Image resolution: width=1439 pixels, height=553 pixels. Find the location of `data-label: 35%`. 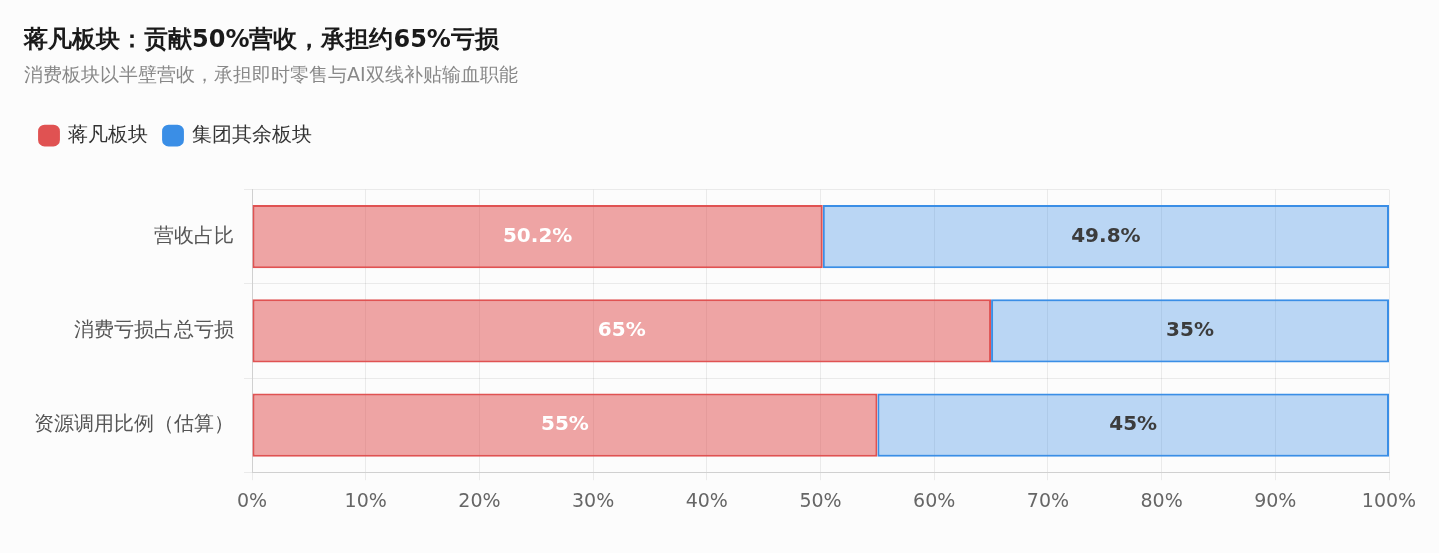

data-label: 35% is located at coordinates (1190, 329).